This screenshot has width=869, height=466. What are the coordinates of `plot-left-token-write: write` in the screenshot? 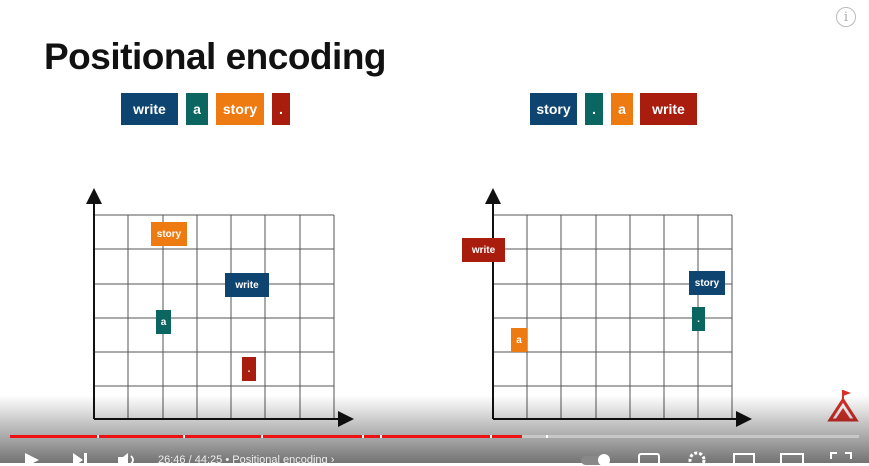 It's located at (247, 285).